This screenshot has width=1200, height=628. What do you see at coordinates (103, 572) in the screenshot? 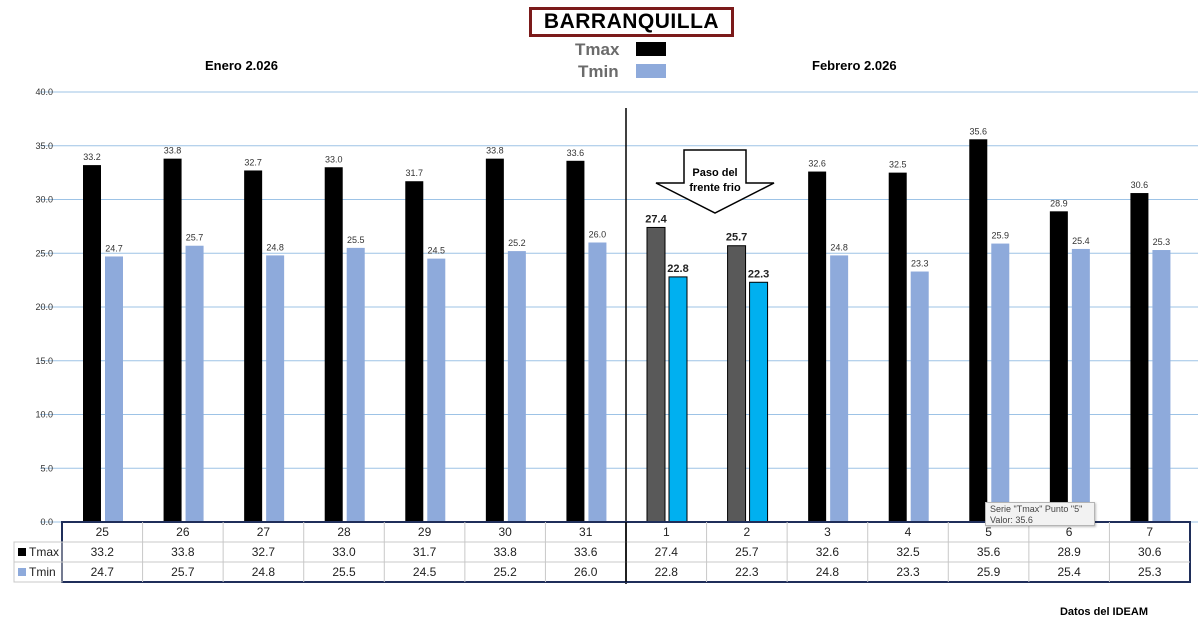
I see `table-value-cell: 24.7` at bounding box center [103, 572].